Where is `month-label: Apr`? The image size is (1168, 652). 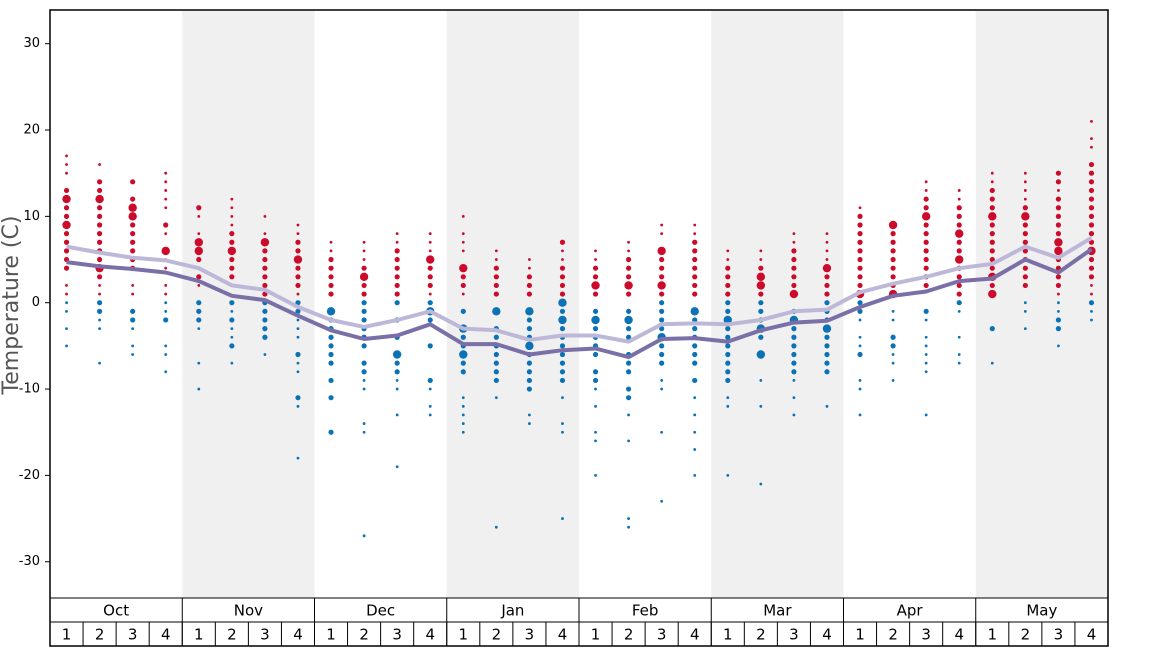
month-label: Apr is located at coordinates (910, 611).